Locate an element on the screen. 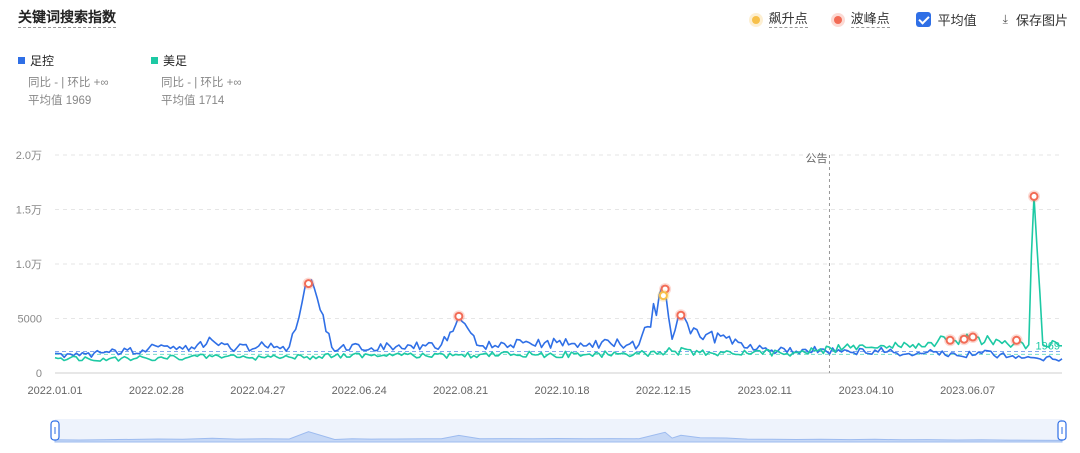  x-tick-label: 2023.06.07 is located at coordinates (967, 391).